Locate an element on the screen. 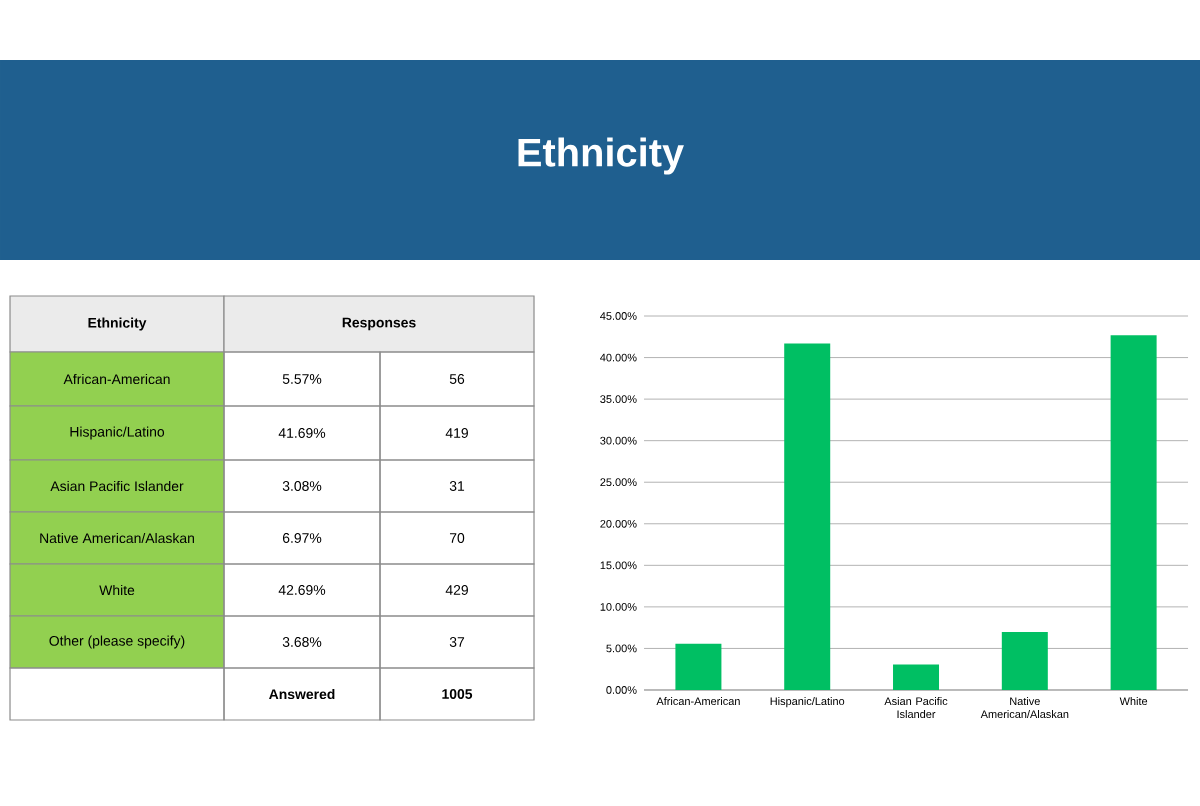  chart-title: Ethnicity is located at coordinates (601, 156).